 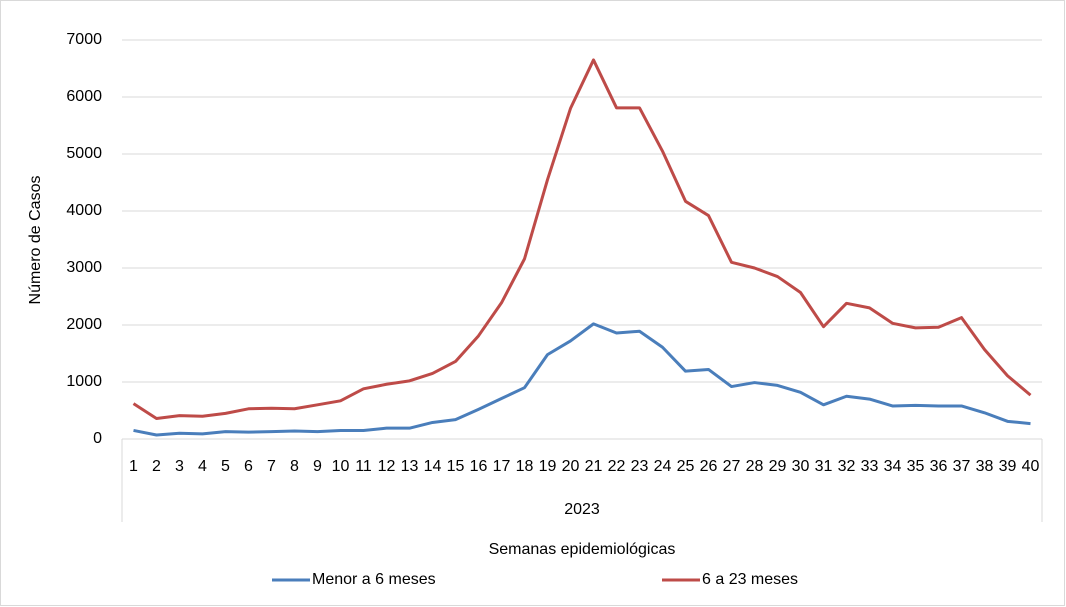 What do you see at coordinates (893, 466) in the screenshot?
I see `x-tick-label: 34` at bounding box center [893, 466].